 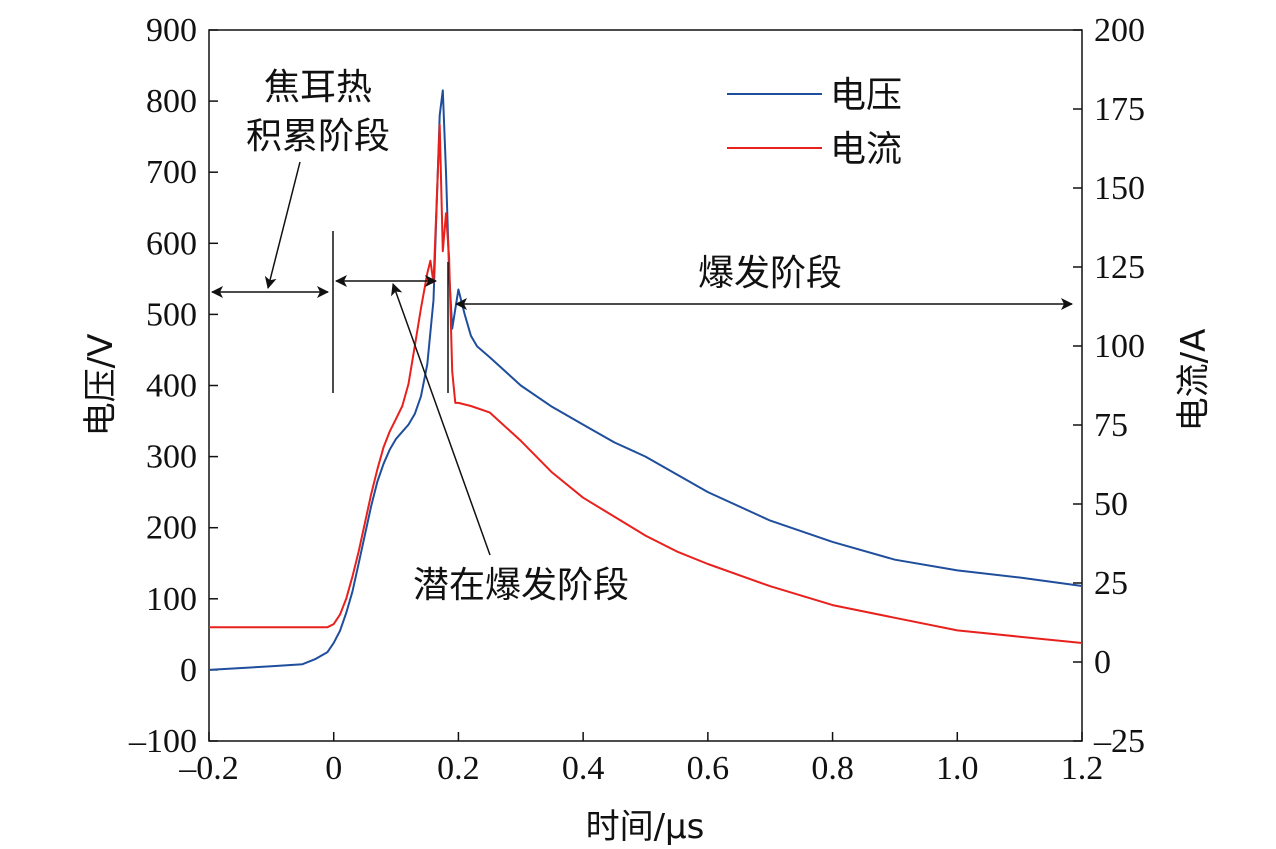 I want to click on x-tick-label: 1.2, so click(x=1082, y=768).